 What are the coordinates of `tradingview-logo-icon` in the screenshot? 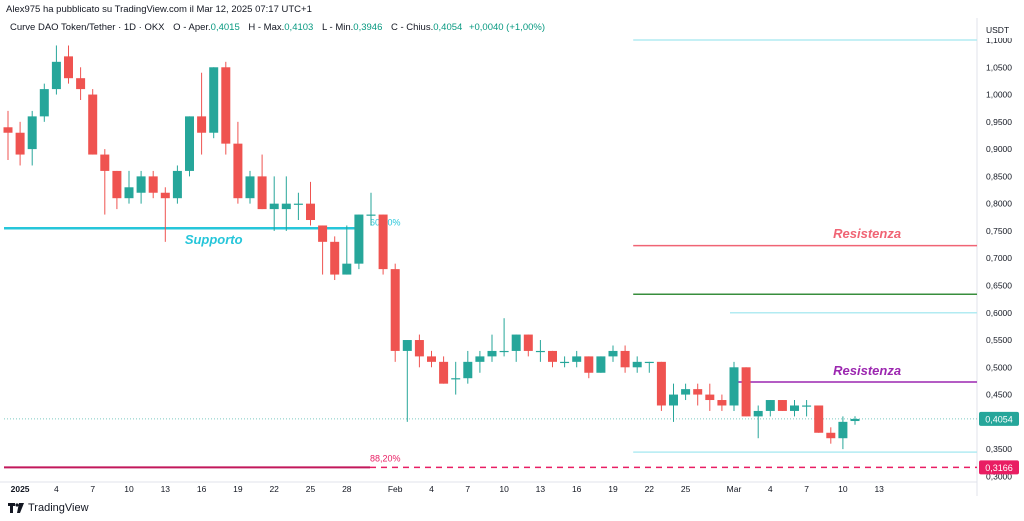 It's located at (16, 508).